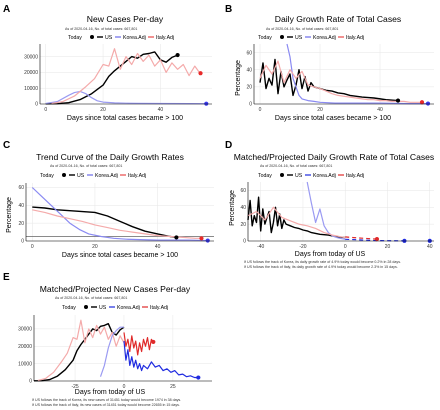 Image resolution: width=440 pixels, height=410 pixels. I want to click on x-tick-label-d: 40, so click(430, 247).